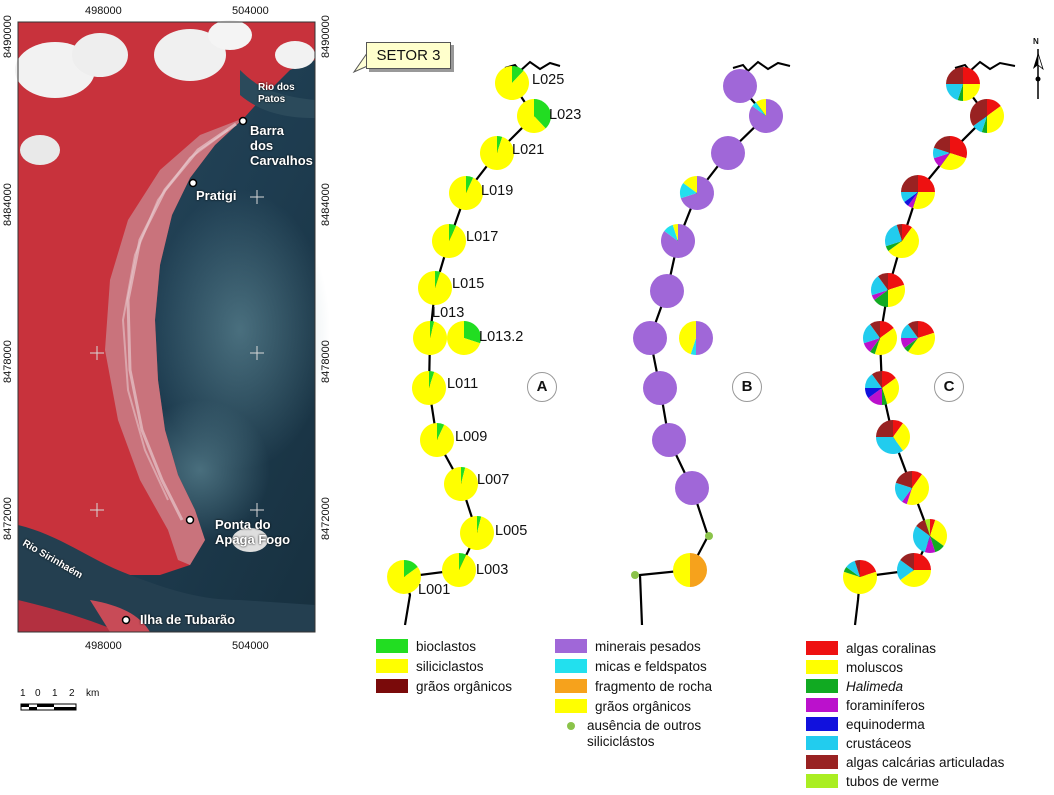 This screenshot has width=1054, height=795. I want to click on legend-label: crustáceos, so click(879, 743).